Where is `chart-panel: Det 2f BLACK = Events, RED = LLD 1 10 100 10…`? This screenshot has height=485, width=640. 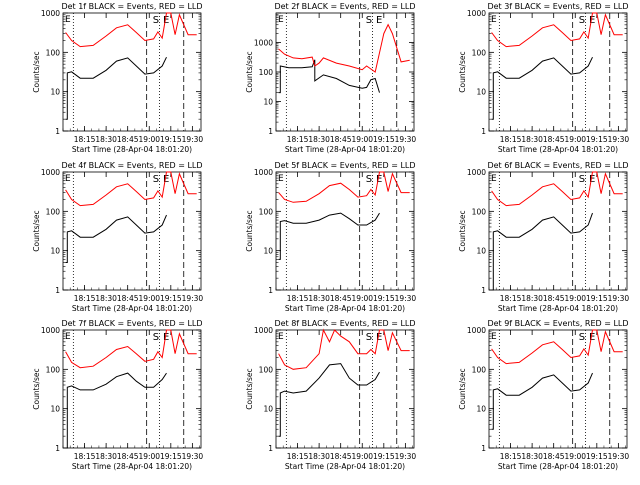 chart-panel: Det 2f BLACK = Events, RED = LLD 1 10 100 10… is located at coordinates (330, 78).